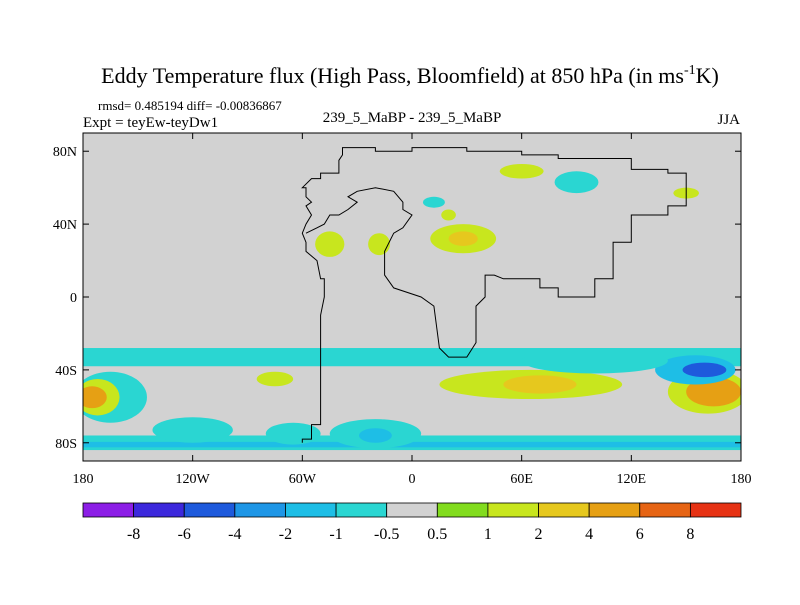 Image resolution: width=800 pixels, height=605 pixels. I want to click on colorbar-label: -4, so click(234, 534).